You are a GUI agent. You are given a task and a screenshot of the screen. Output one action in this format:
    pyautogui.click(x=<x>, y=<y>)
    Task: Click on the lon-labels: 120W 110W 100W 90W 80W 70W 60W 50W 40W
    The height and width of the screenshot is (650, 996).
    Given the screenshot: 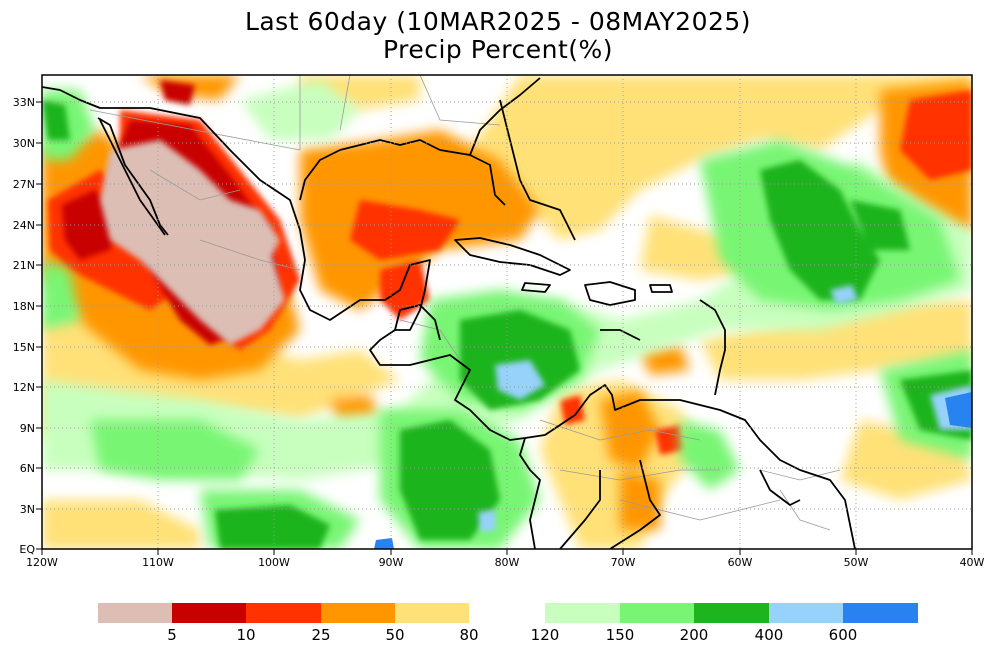 What is the action you would take?
    pyautogui.click(x=505, y=562)
    